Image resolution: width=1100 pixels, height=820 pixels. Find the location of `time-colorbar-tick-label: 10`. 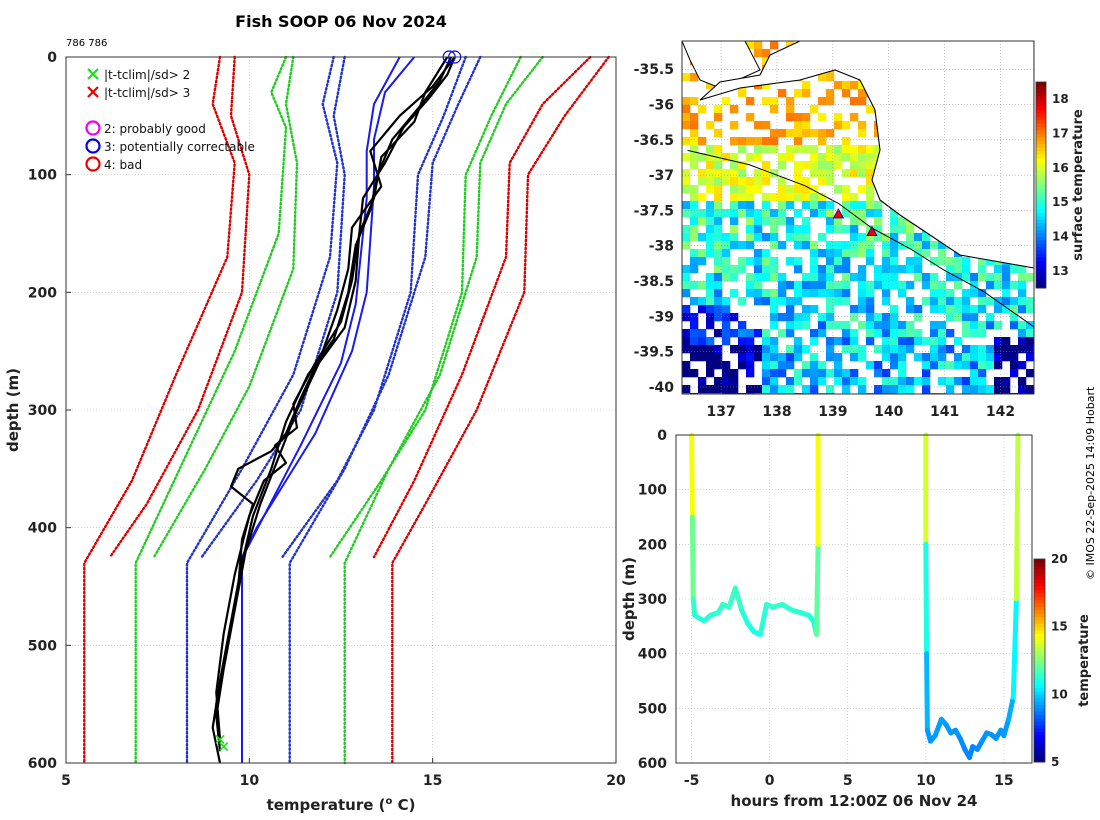

time-colorbar-tick-label: 10 is located at coordinates (1059, 694).